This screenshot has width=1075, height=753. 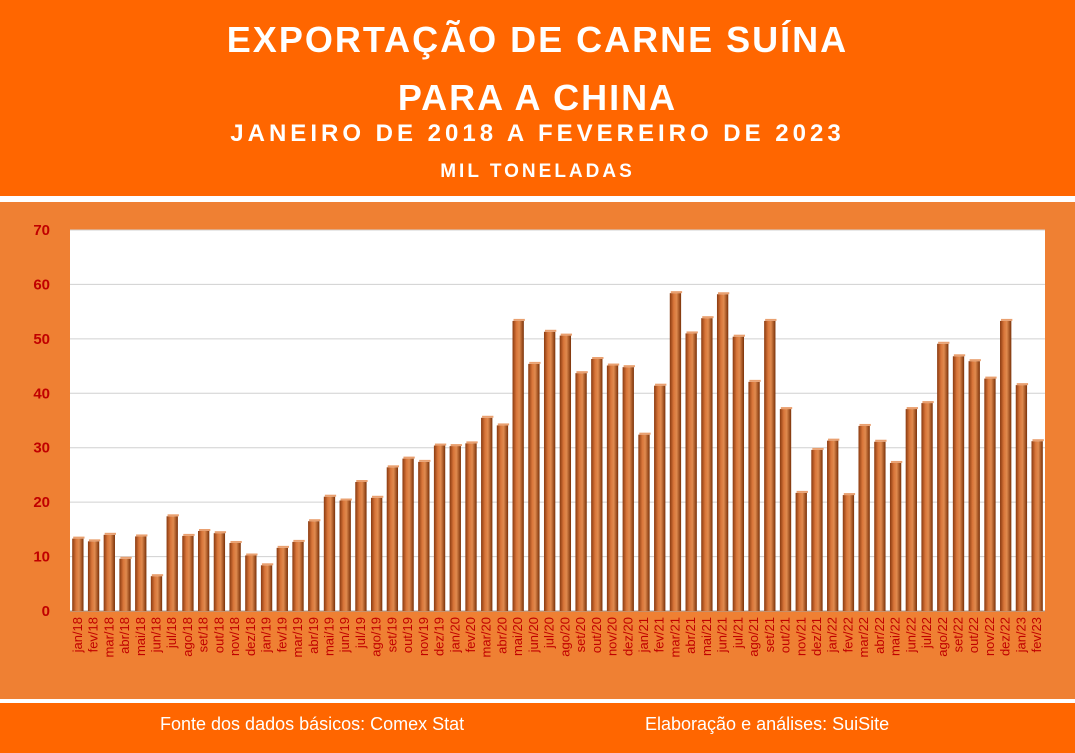 What do you see at coordinates (313, 635) in the screenshot?
I see `x-tick-label: abr/19` at bounding box center [313, 635].